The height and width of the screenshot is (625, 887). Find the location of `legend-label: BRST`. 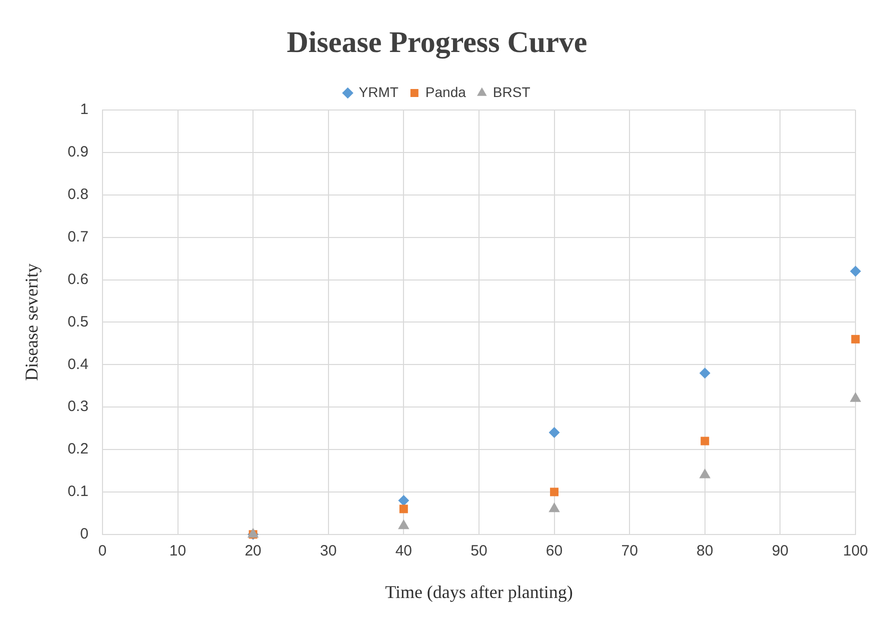

legend-label: BRST is located at coordinates (511, 92).